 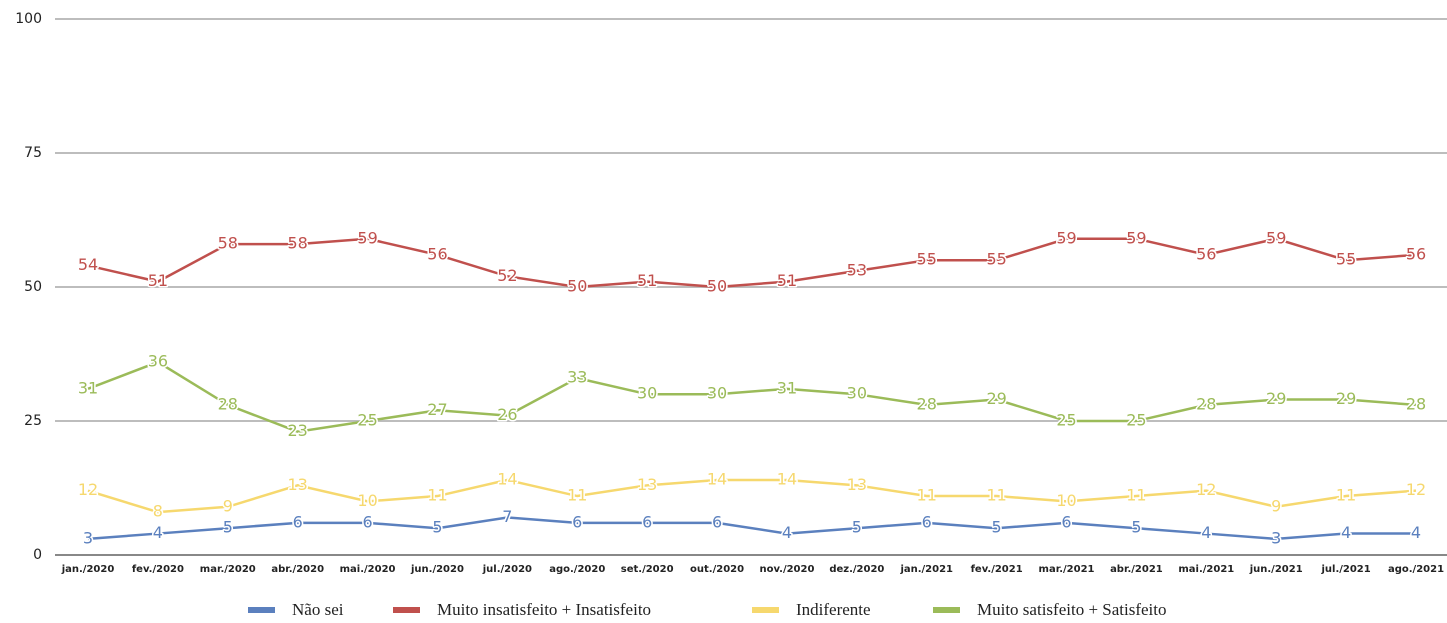 What do you see at coordinates (158, 569) in the screenshot?
I see `x-tick-label: fev./2020` at bounding box center [158, 569].